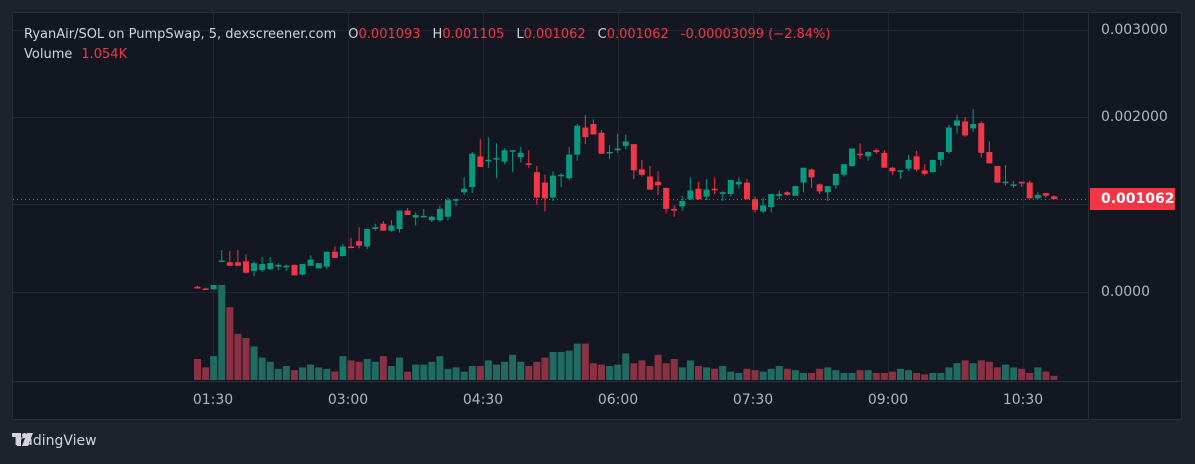 The width and height of the screenshot is (1195, 464). What do you see at coordinates (550, 400) in the screenshot?
I see `time-axis: 01:30 03:00 04:30 06:00 07:30 09:00 10:30` at bounding box center [550, 400].